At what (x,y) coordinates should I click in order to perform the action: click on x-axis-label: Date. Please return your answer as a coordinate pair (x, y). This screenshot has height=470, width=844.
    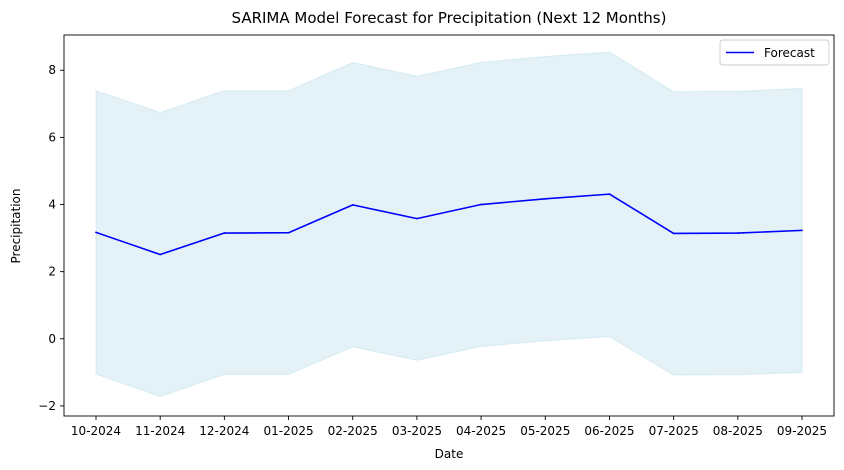
    Looking at the image, I should click on (449, 454).